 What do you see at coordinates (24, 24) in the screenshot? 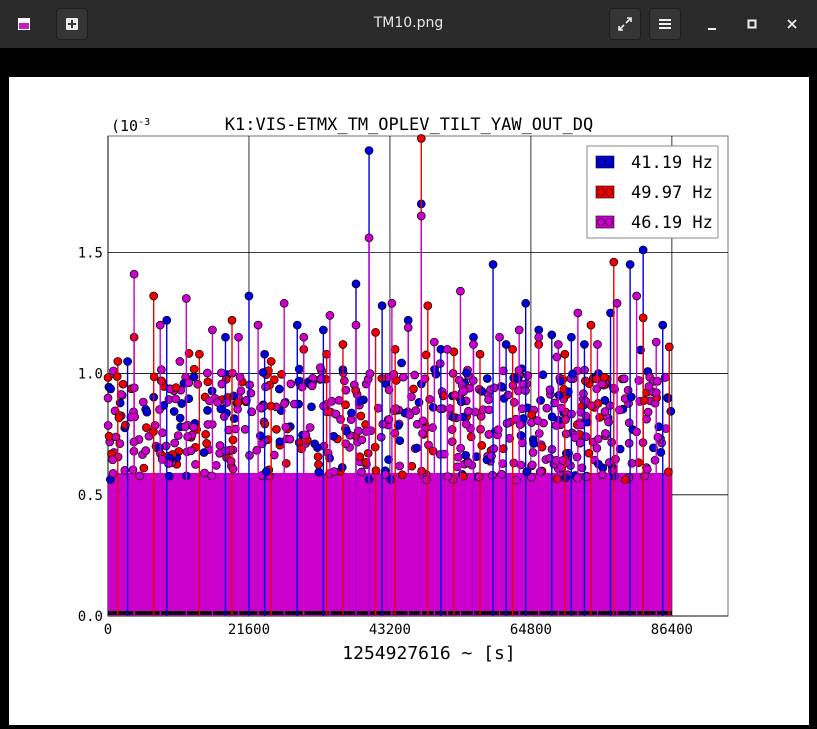
I see `app-icon` at bounding box center [24, 24].